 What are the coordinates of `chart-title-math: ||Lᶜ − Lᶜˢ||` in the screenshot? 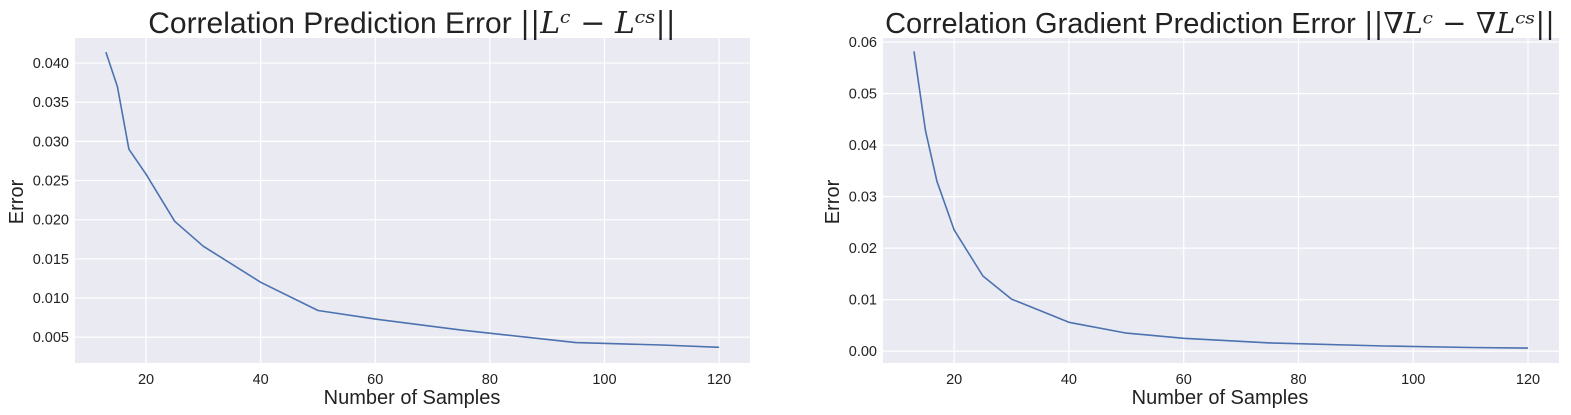 It's located at (598, 23).